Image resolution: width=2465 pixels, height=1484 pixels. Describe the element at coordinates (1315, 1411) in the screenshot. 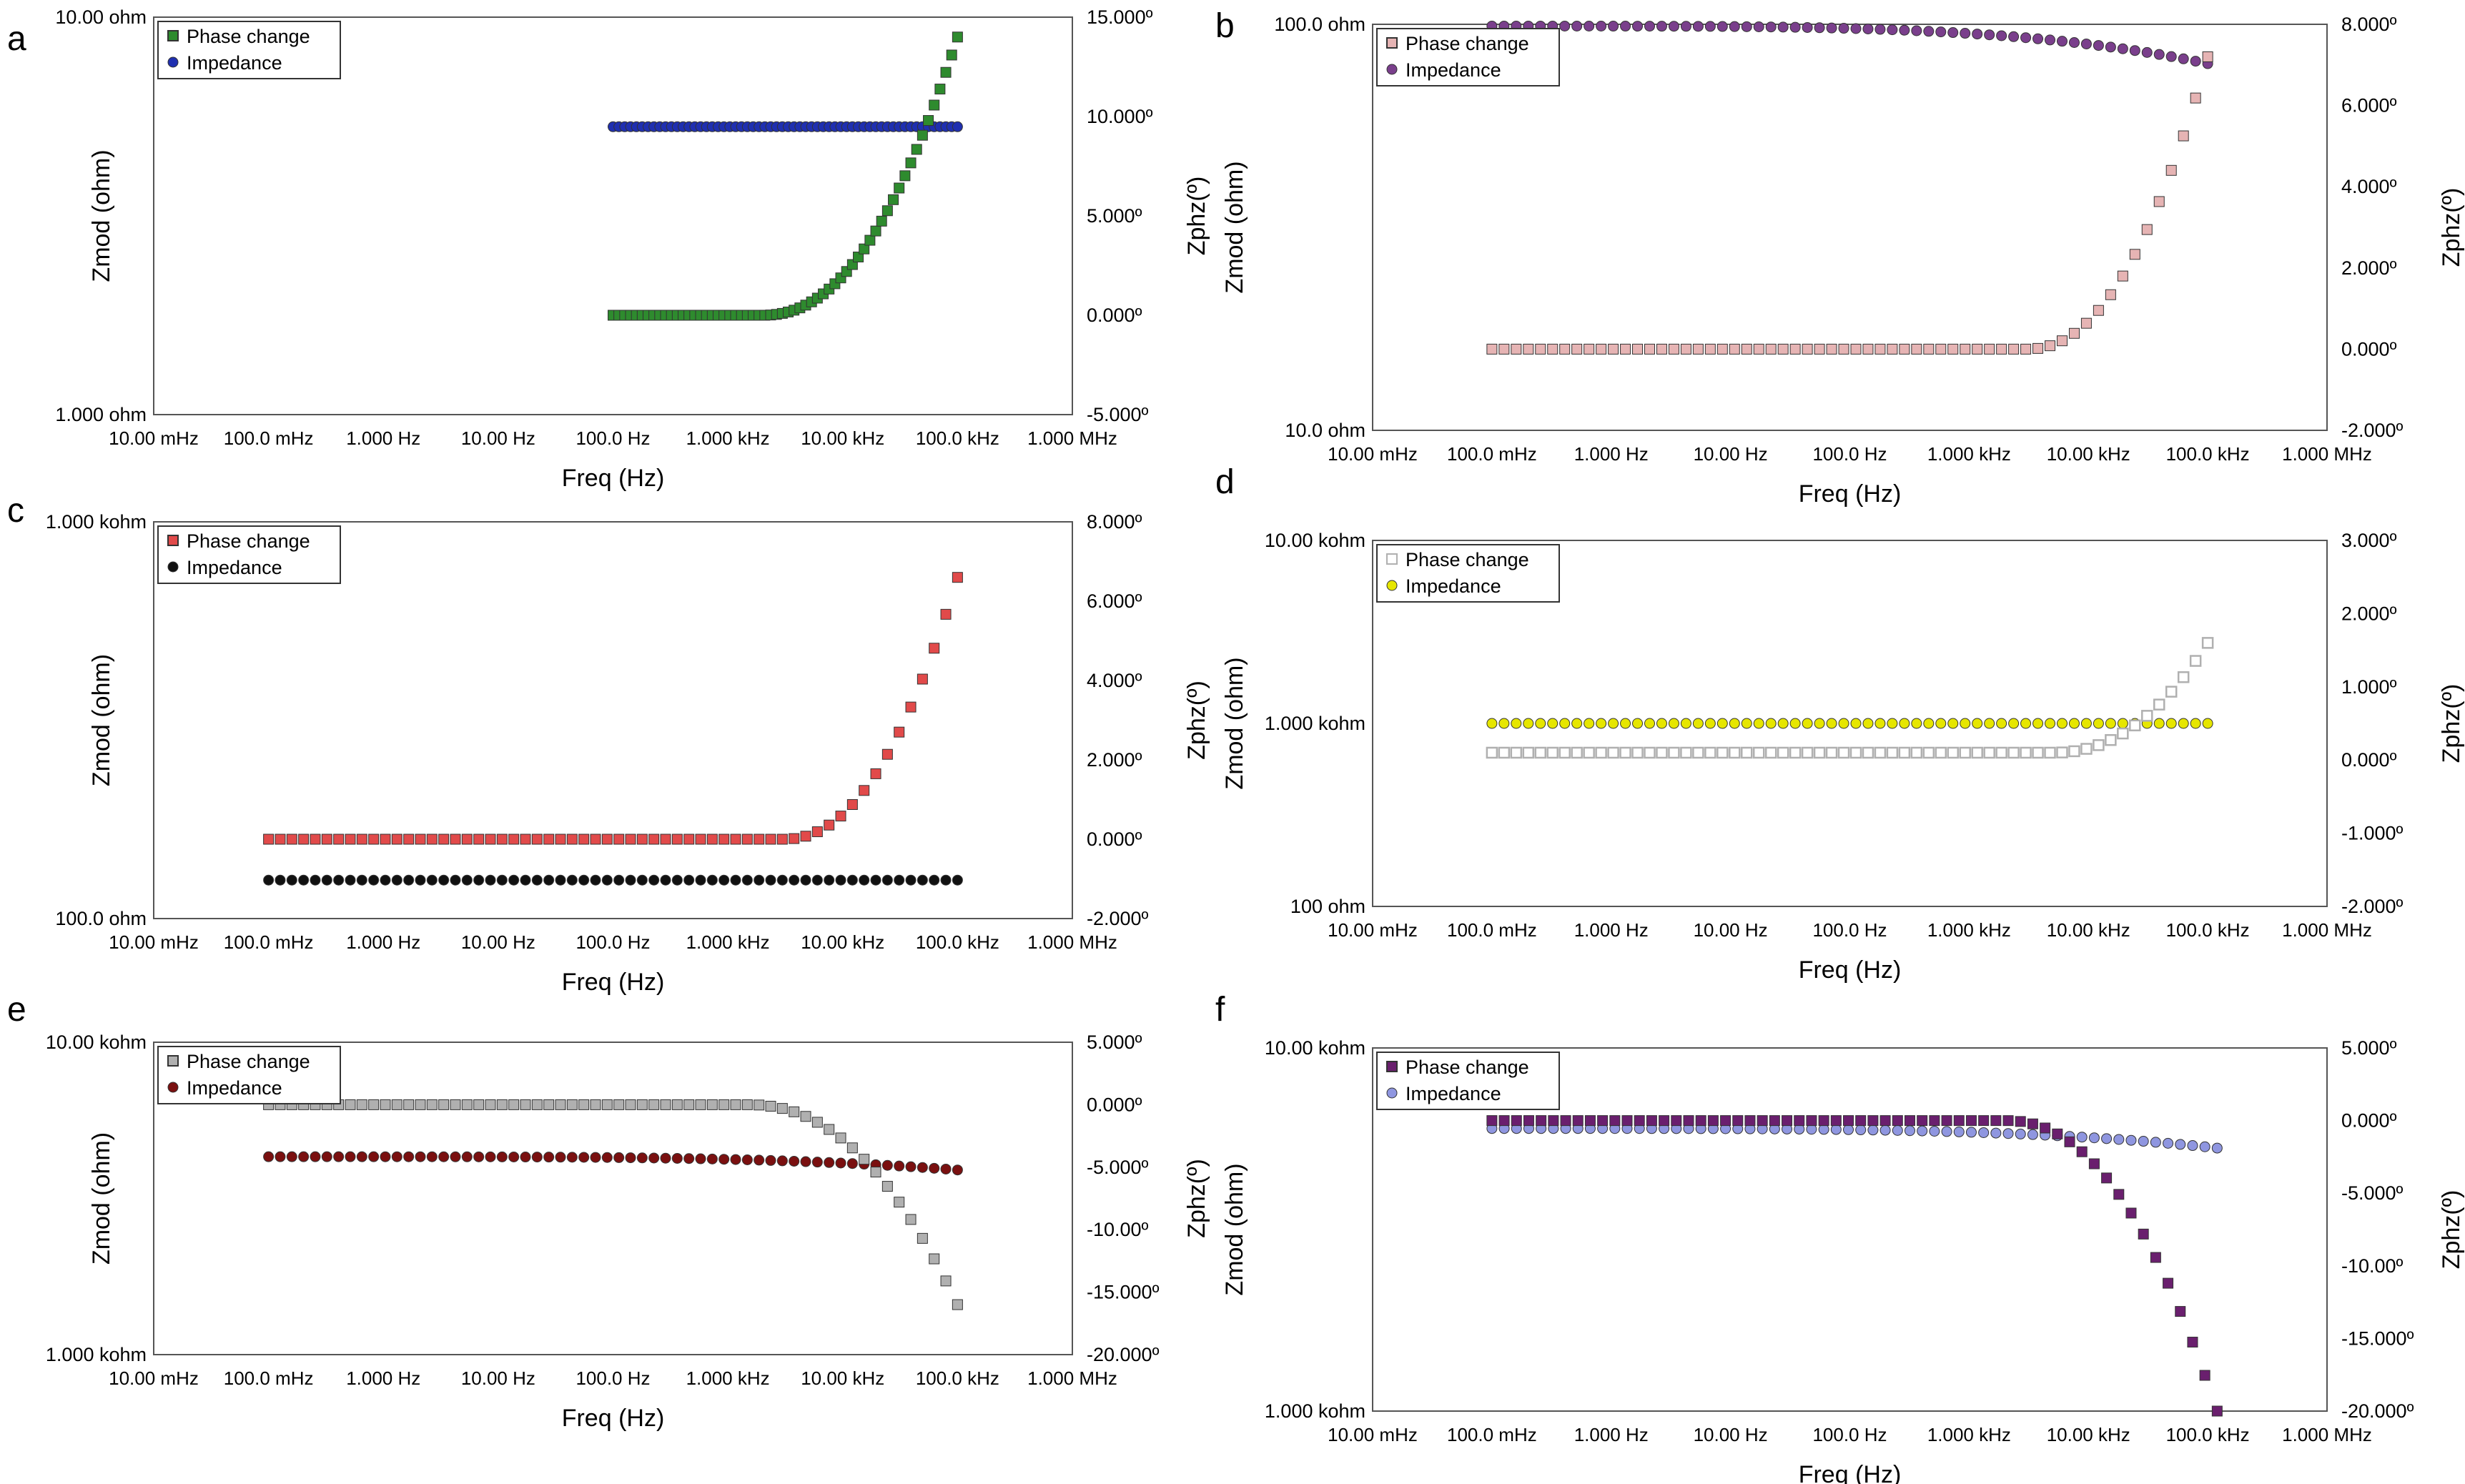

I see `left-tick-label: 1.000 kohm` at that location.